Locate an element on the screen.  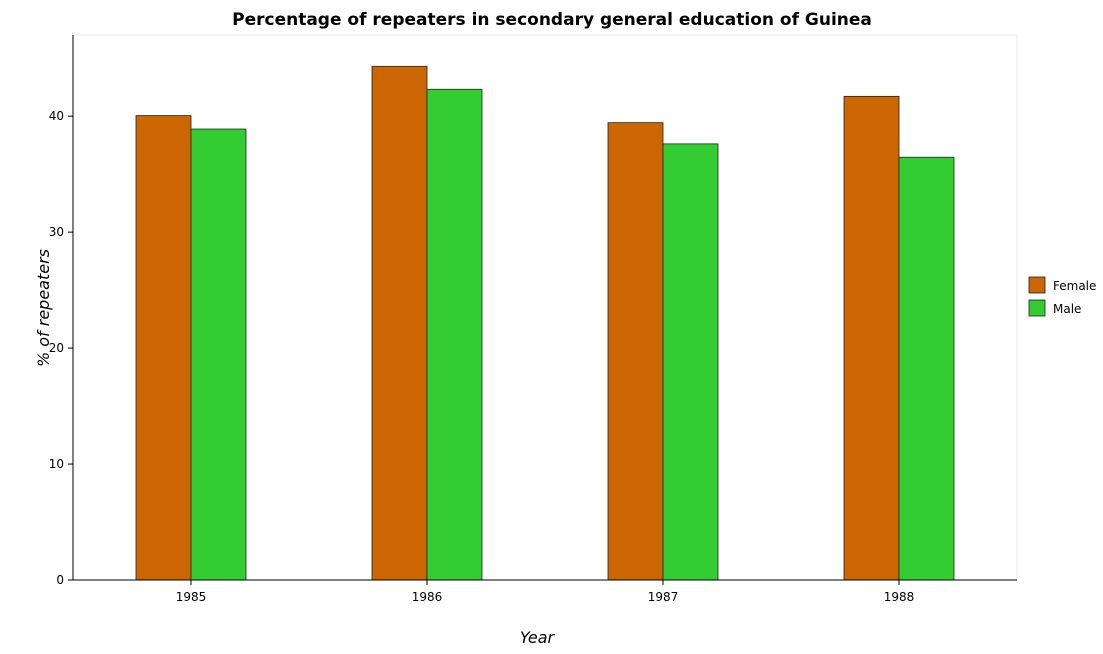
legend-label-male: Male is located at coordinates (1067, 309).